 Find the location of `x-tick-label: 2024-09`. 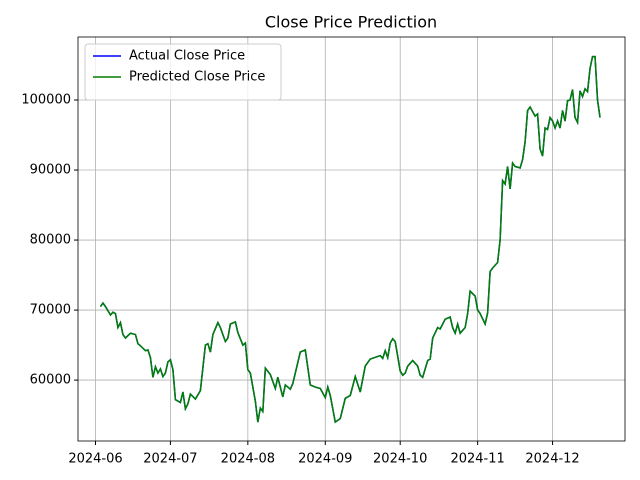

x-tick-label: 2024-09 is located at coordinates (325, 459).